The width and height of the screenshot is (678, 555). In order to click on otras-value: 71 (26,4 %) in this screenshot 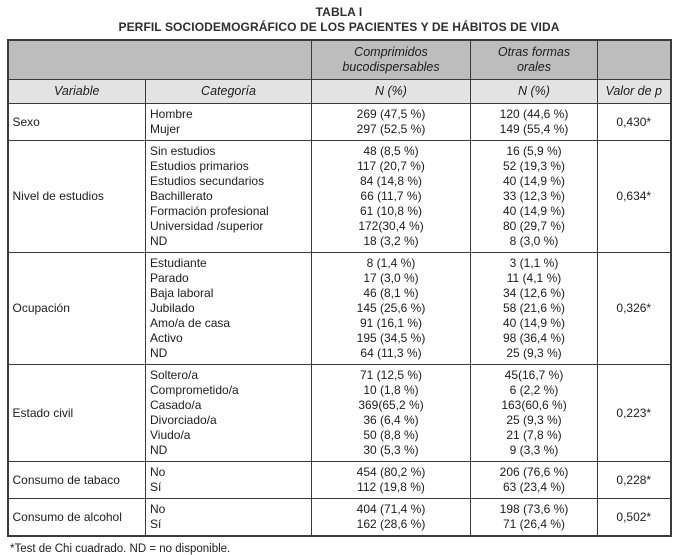, I will do `click(534, 524)`.